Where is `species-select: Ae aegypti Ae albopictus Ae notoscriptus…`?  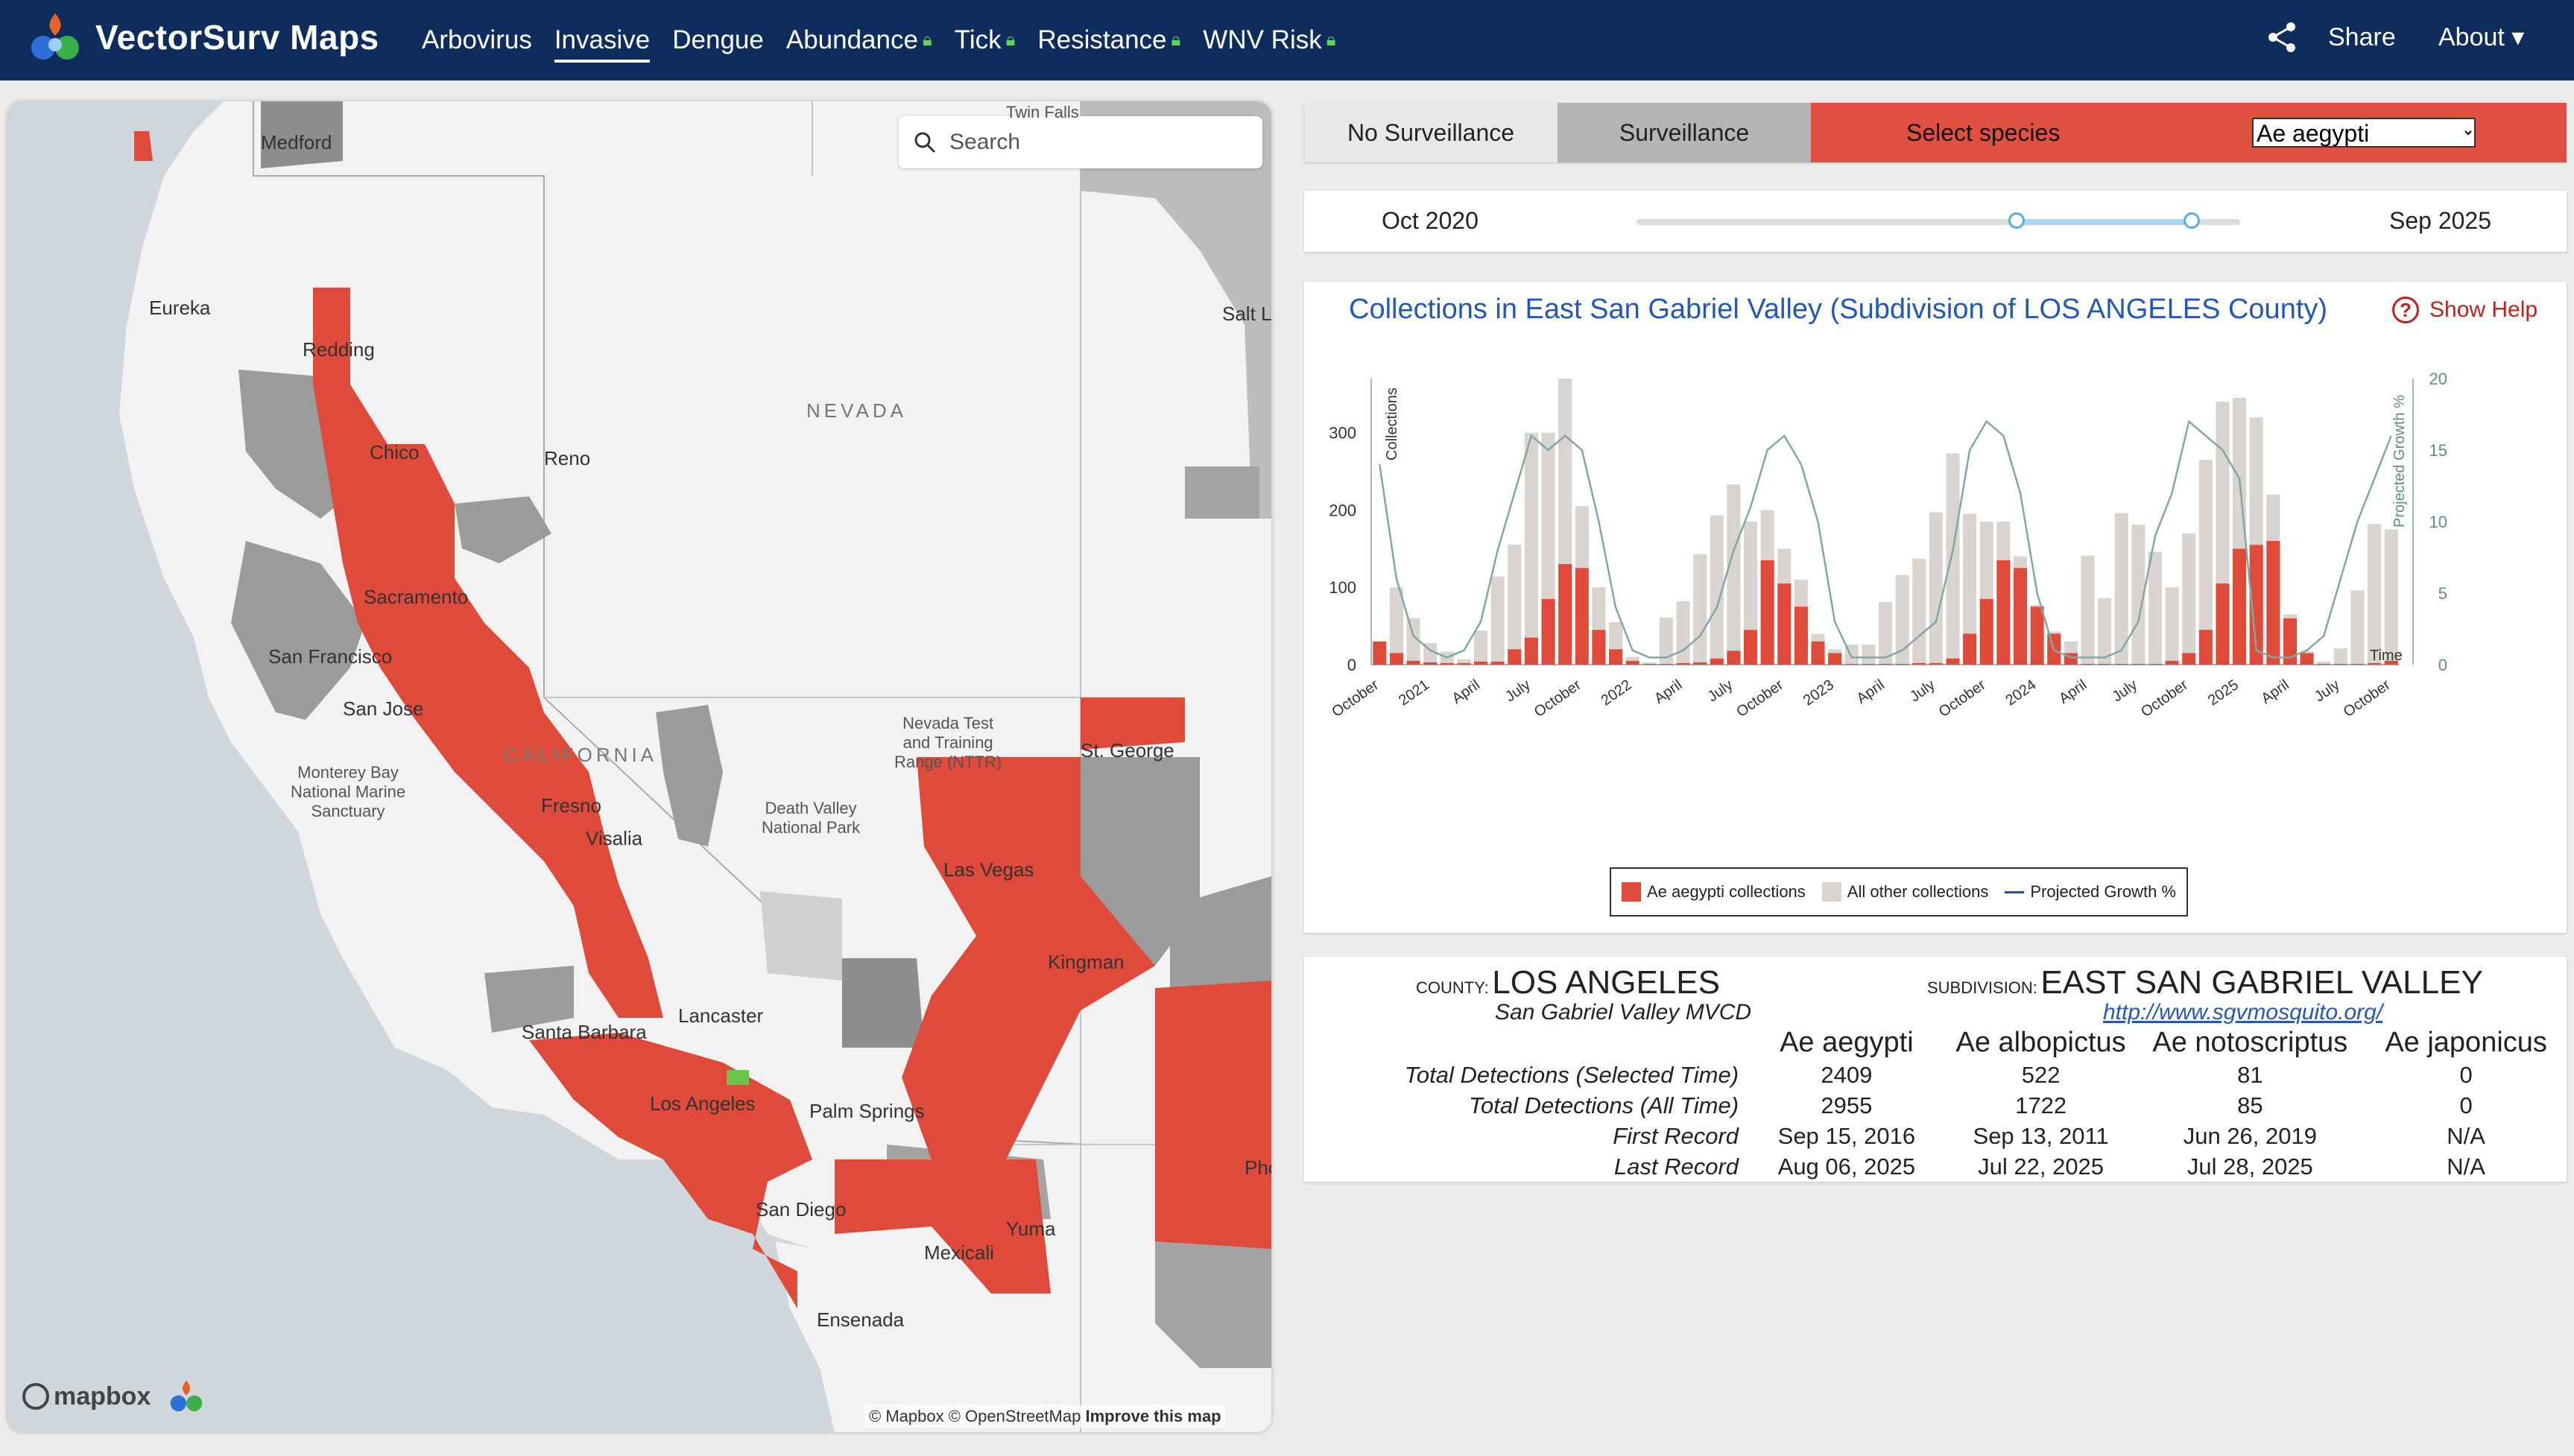
species-select: Ae aegypti Ae albopictus Ae notoscriptus… is located at coordinates (2364, 133).